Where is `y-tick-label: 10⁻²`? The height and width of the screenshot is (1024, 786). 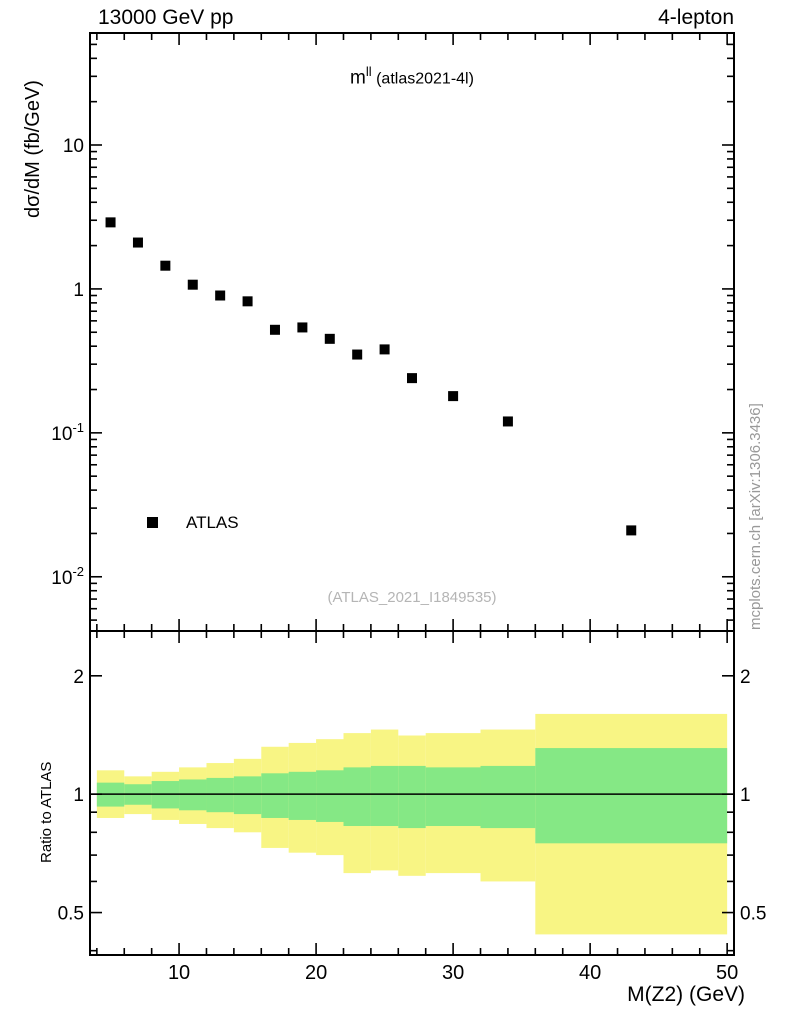
y-tick-label: 10⁻² is located at coordinates (67, 576).